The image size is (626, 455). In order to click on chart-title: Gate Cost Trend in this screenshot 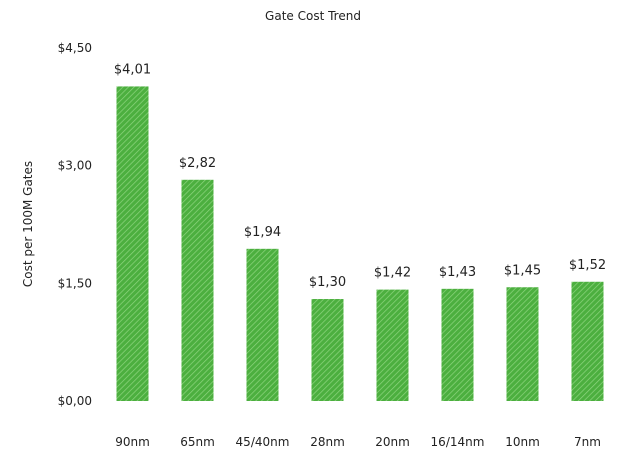, I will do `click(313, 16)`.